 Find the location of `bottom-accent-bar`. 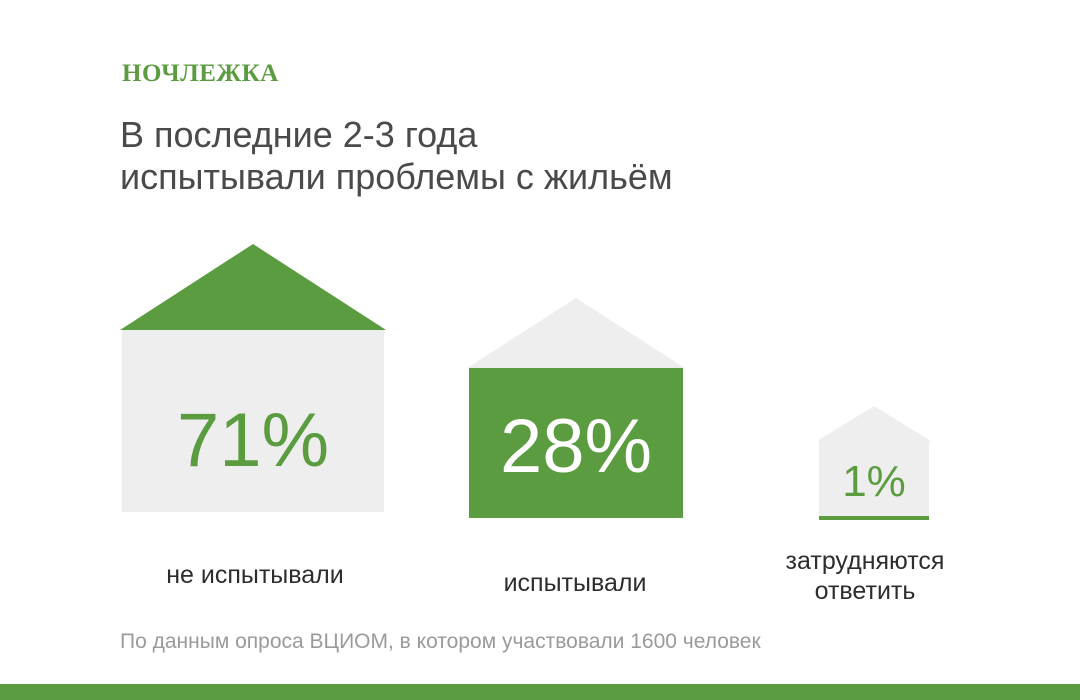

bottom-accent-bar is located at coordinates (540, 692).